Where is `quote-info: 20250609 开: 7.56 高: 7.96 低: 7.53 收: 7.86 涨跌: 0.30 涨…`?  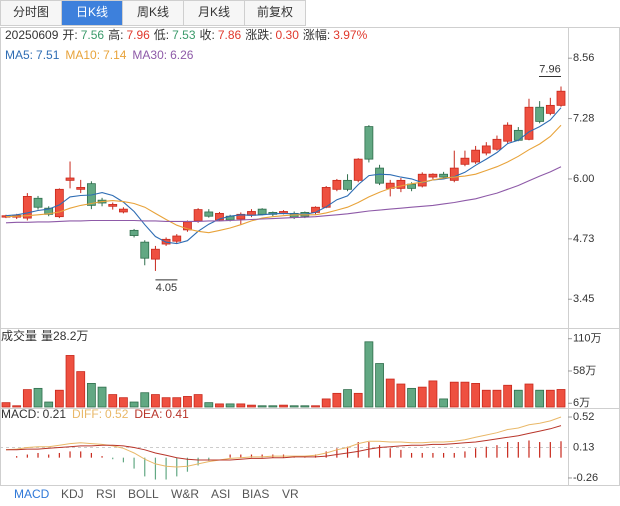 quote-info: 20250609 开: 7.56 高: 7.96 低: 7.53 收: 7.86 涨跌: 0.30 涨… is located at coordinates (186, 34).